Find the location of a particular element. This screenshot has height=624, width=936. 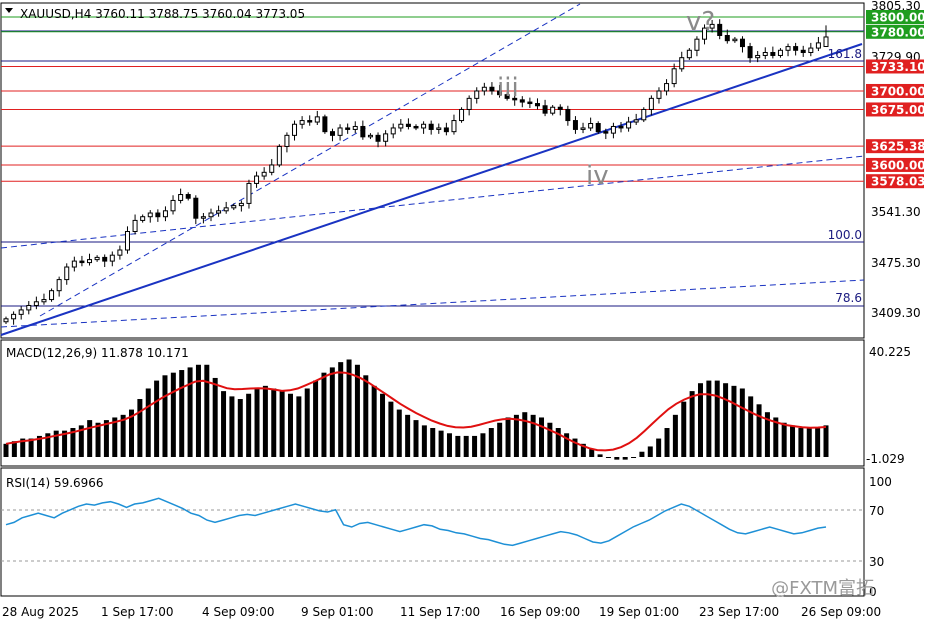

macd-title: MACD(12,26,9) 11.878 10.171 is located at coordinates (97, 353).